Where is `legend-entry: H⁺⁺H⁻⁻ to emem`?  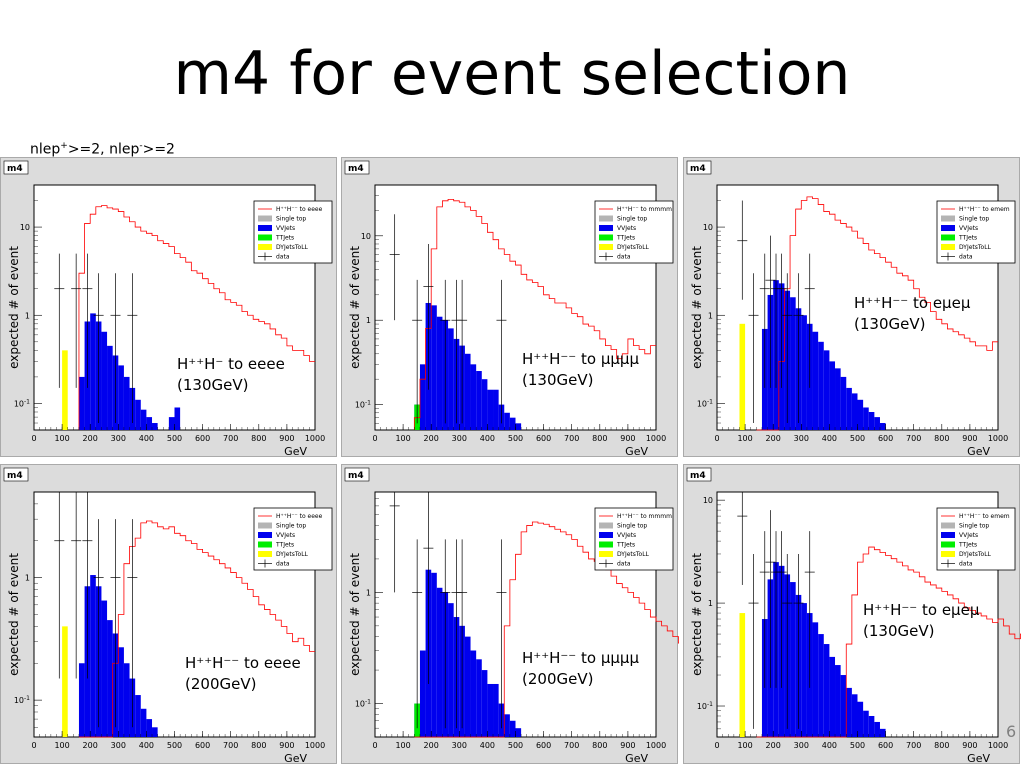 legend-entry: H⁺⁺H⁻⁻ to emem is located at coordinates (984, 209).